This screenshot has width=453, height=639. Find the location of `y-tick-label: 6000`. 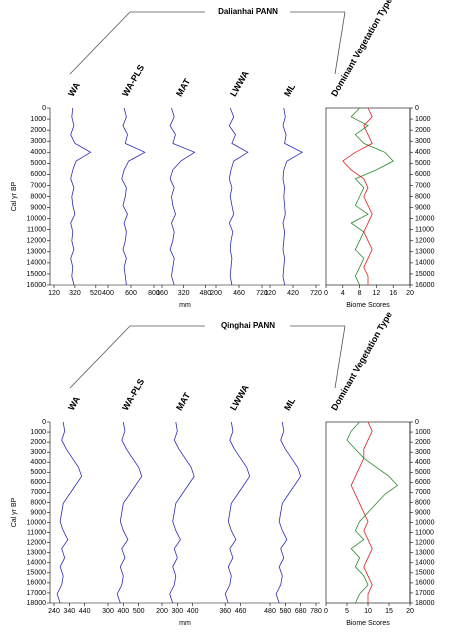

y-tick-label: 6000 is located at coordinates (38, 482).